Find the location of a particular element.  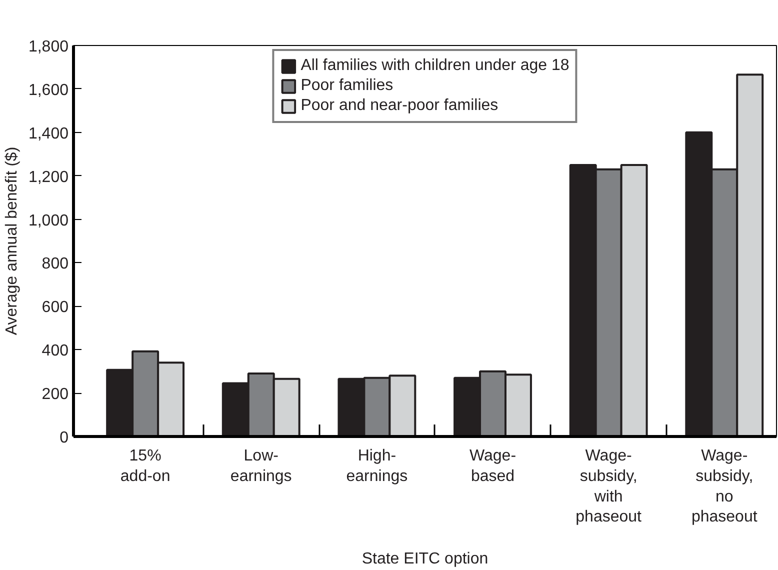

x-tick-label: Low- earnings is located at coordinates (261, 466).